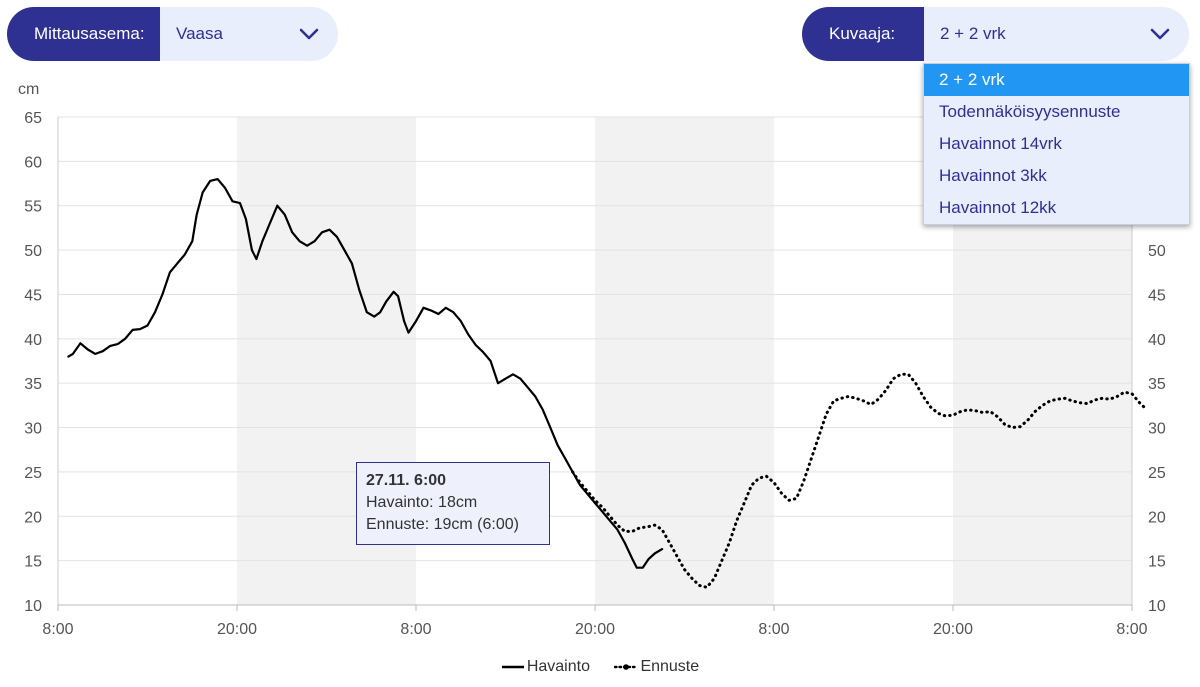 This screenshot has height=687, width=1200. I want to click on night-band, so click(684, 361).